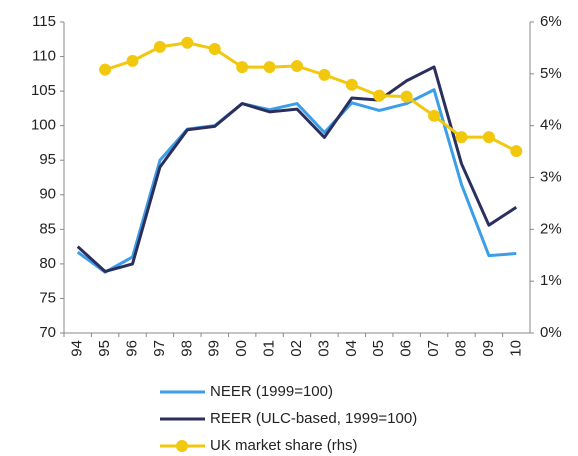  I want to click on y-tick-label: 110, so click(44, 56).